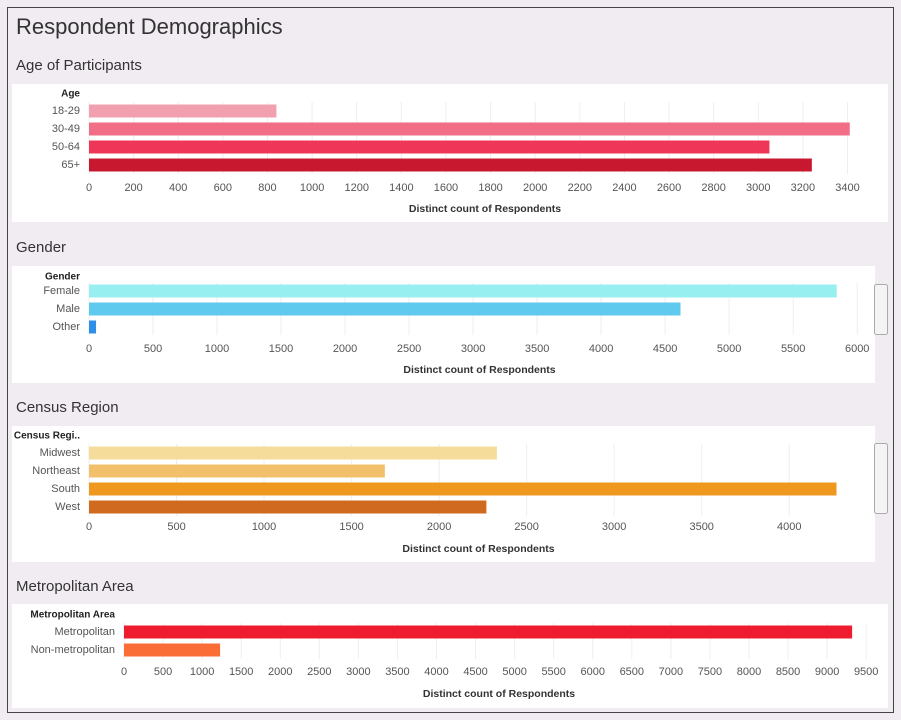  What do you see at coordinates (84, 632) in the screenshot?
I see `y-tick-label: Metropolitan` at bounding box center [84, 632].